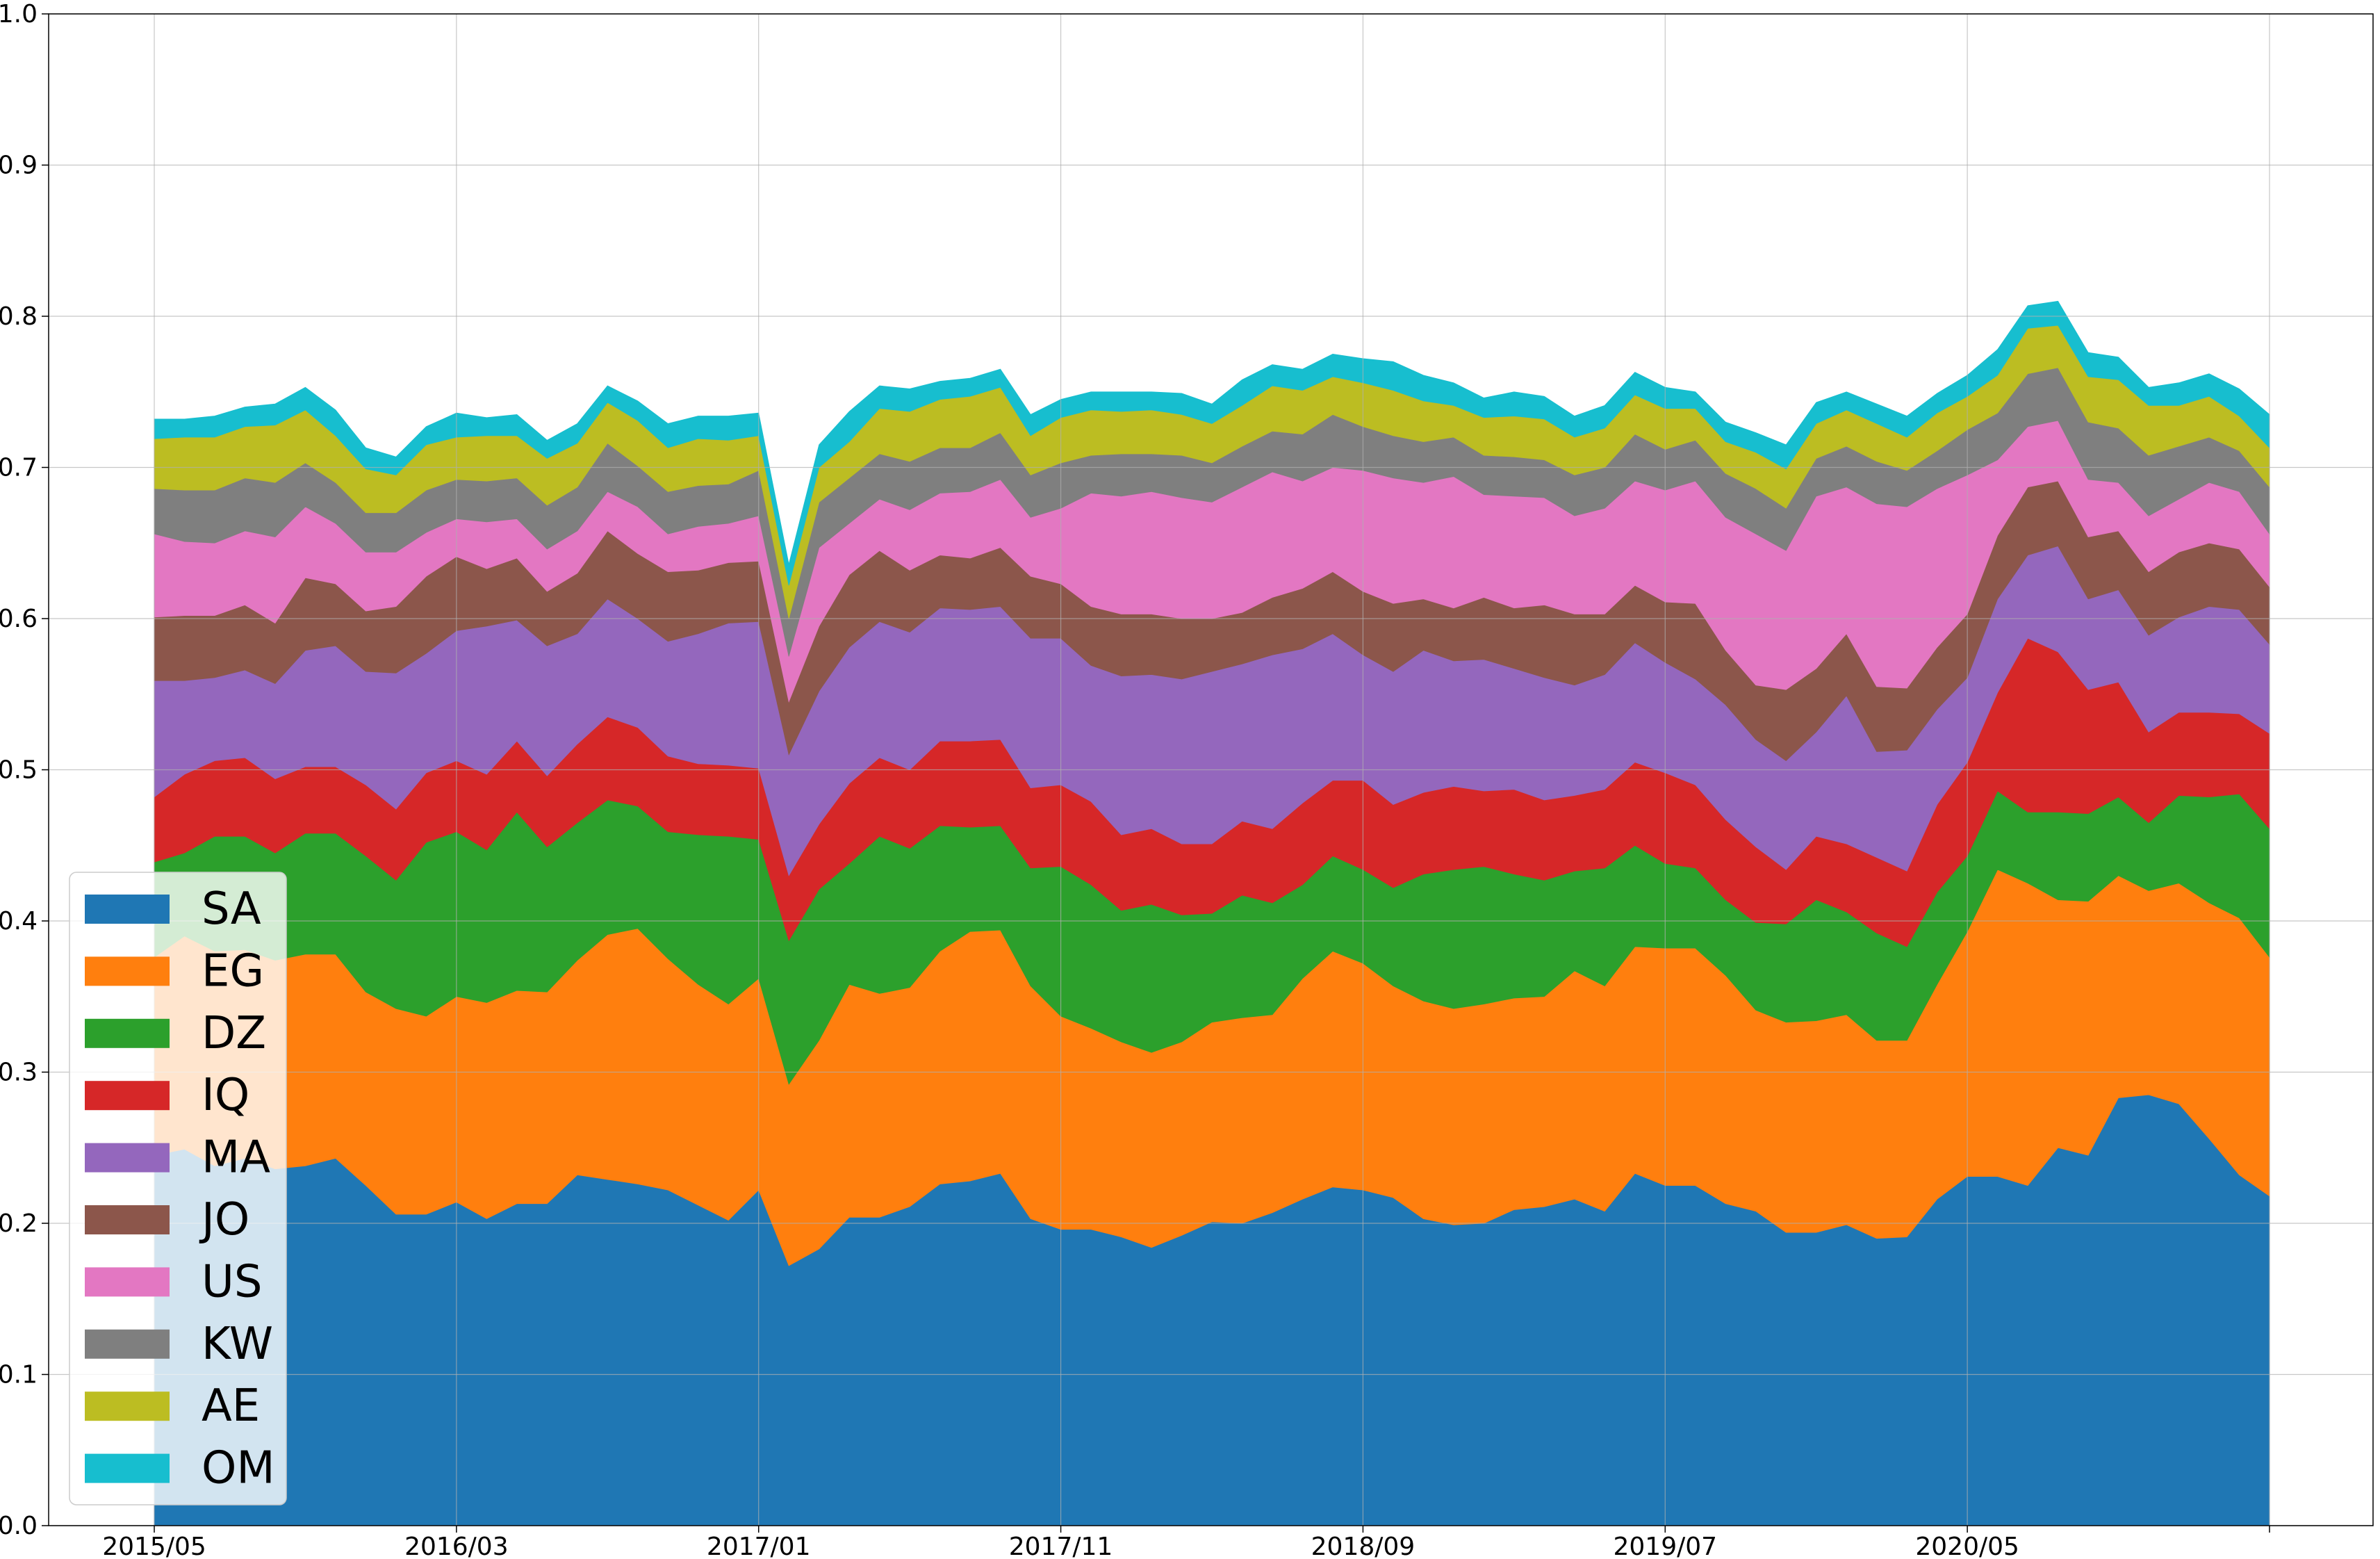  Describe the element at coordinates (19, 921) in the screenshot. I see `y-tick-label: 0.4` at that location.